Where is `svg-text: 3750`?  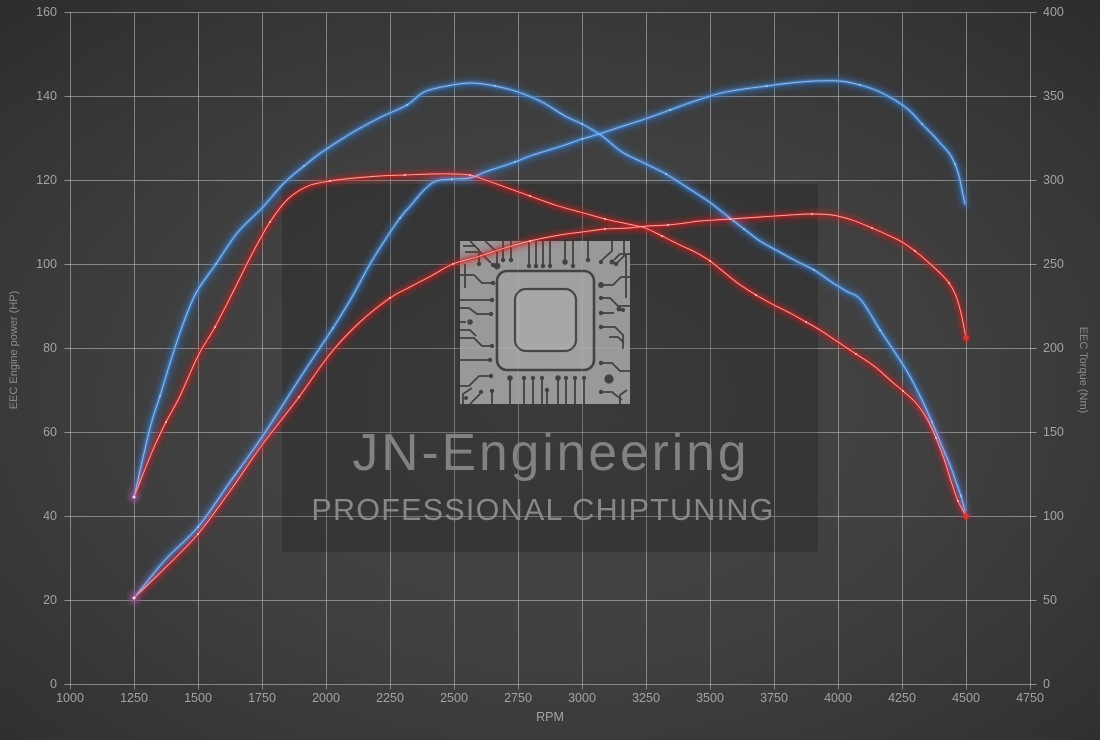
svg-text: 3750 is located at coordinates (774, 698).